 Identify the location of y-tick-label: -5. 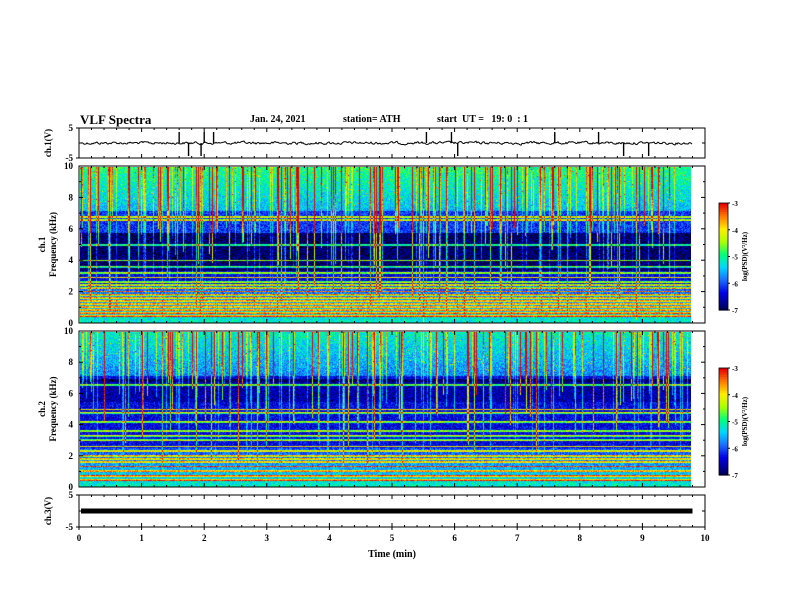
(70, 527).